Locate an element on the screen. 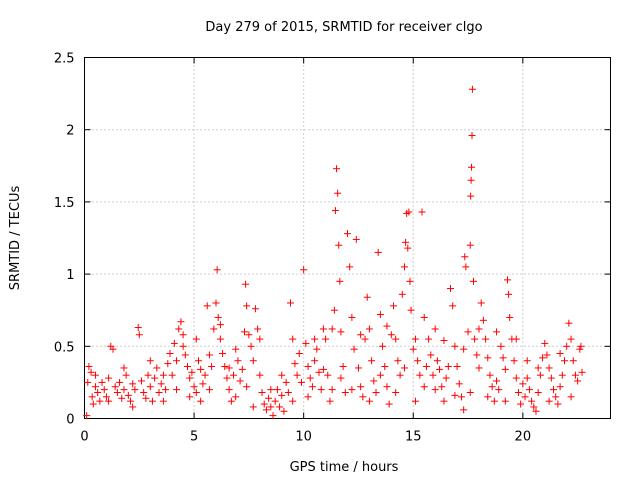 The image size is (640, 480). x-tick-label: 10 is located at coordinates (303, 437).